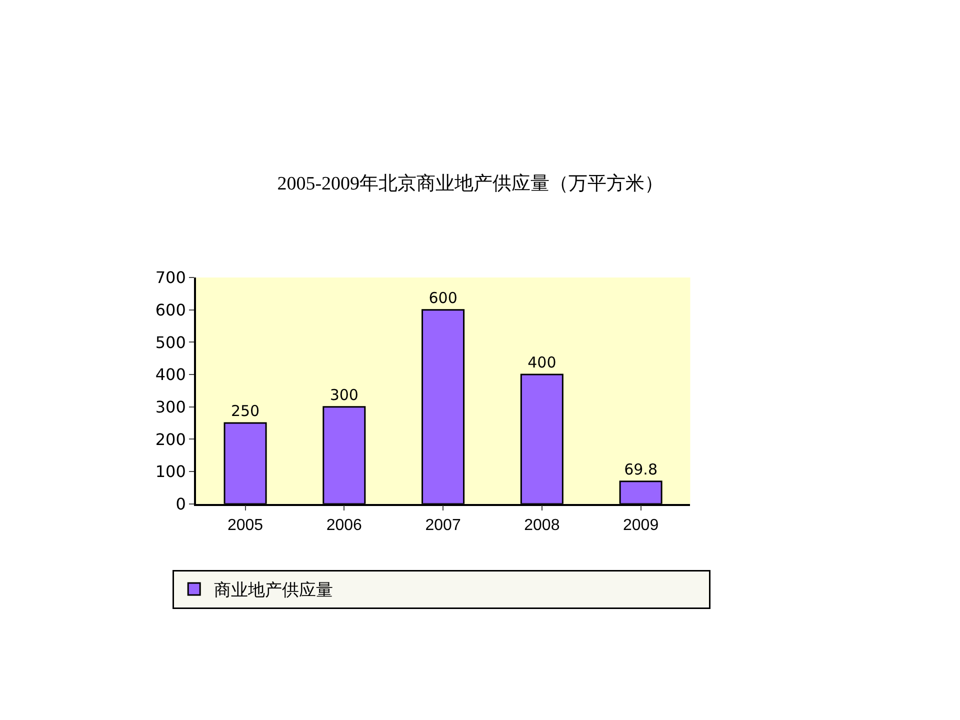 The width and height of the screenshot is (960, 720). I want to click on x-tick-label: 2007, so click(443, 525).